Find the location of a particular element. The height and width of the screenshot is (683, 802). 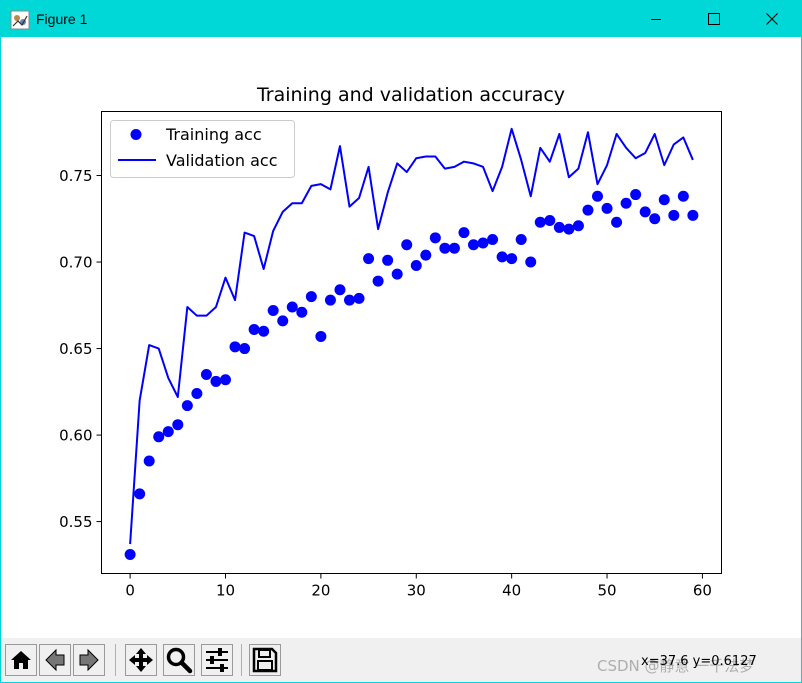

zoom-button is located at coordinates (179, 660).